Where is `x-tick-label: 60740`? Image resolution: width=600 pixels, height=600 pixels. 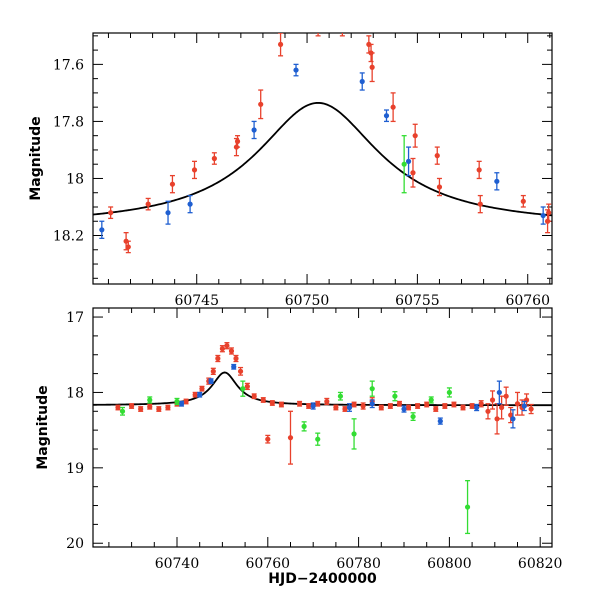 x-tick-label: 60740 is located at coordinates (177, 564).